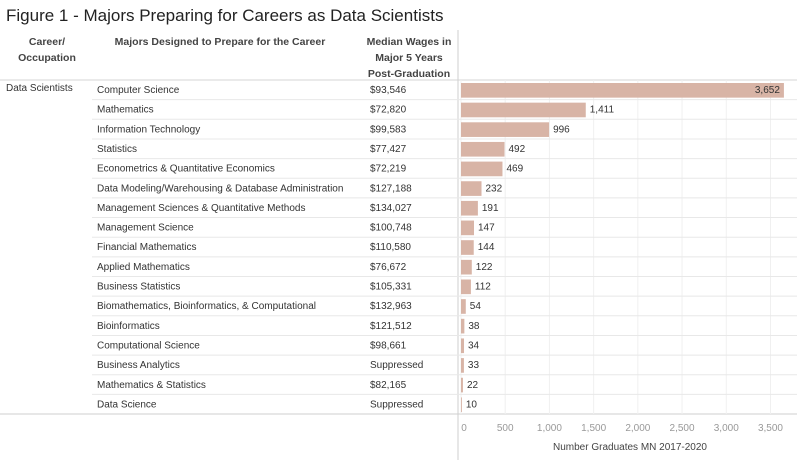  What do you see at coordinates (464, 428) in the screenshot?
I see `x-tick-label: 0` at bounding box center [464, 428].